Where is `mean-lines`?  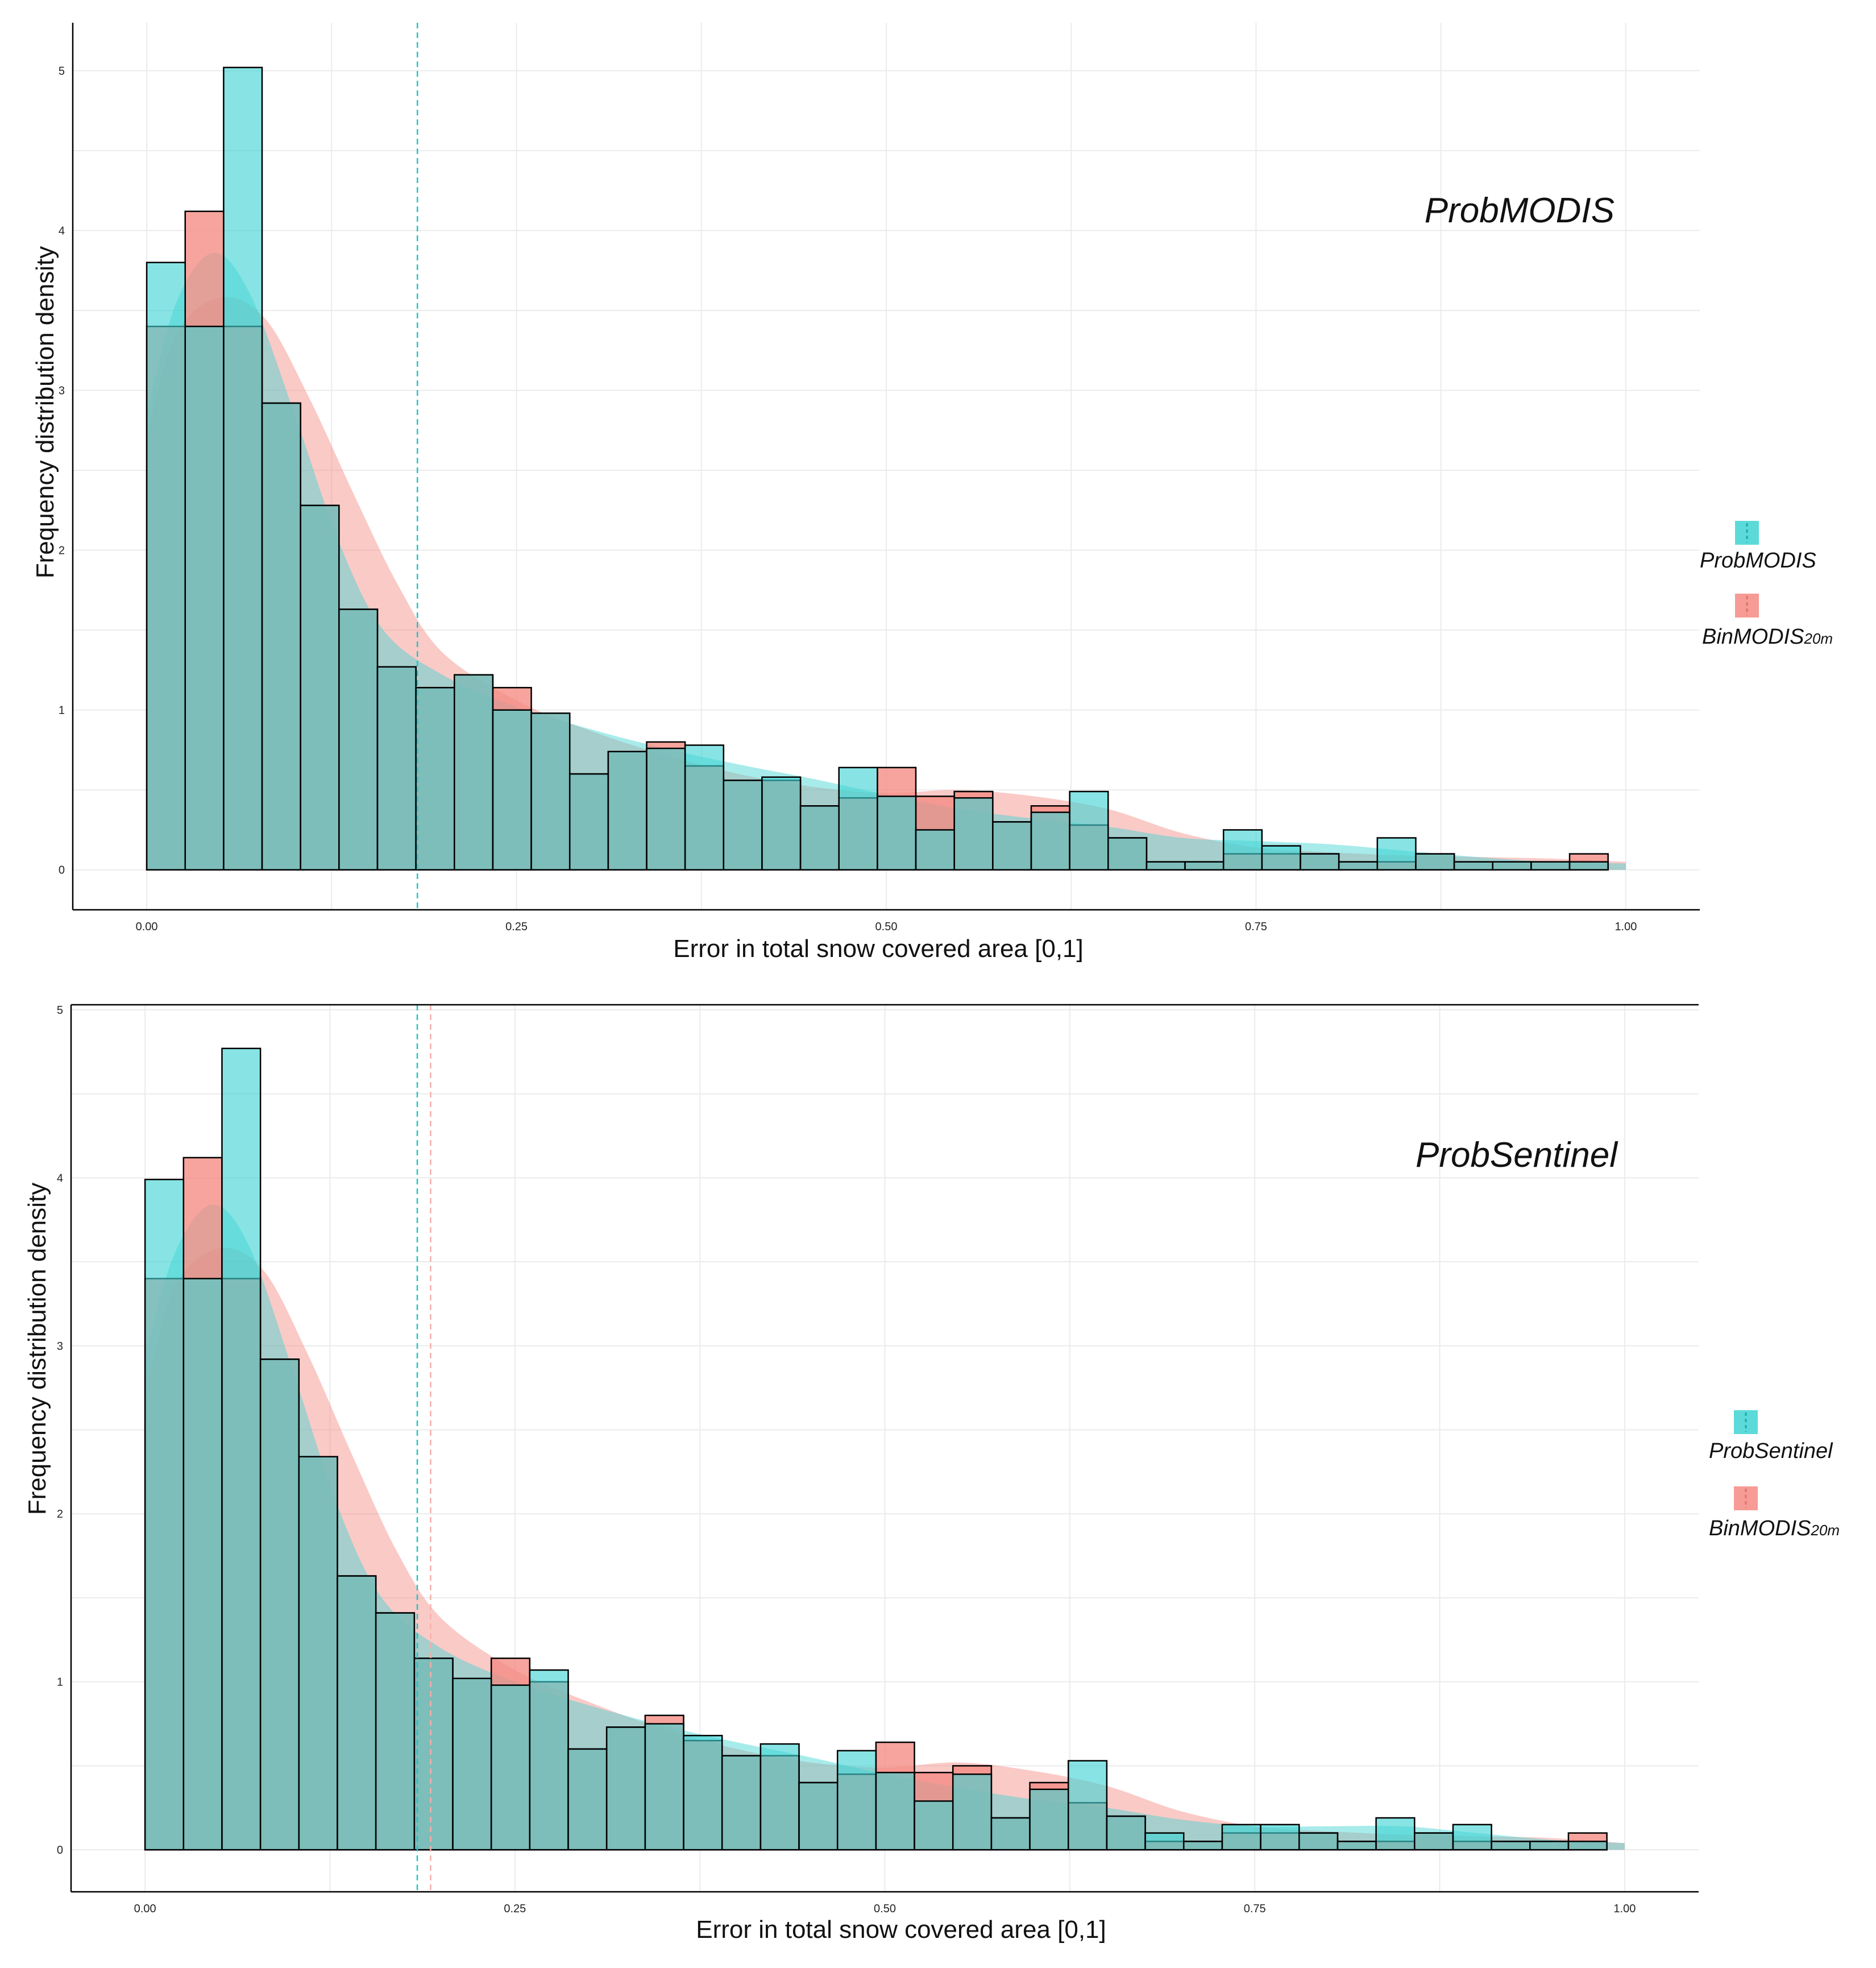 mean-lines is located at coordinates (423, 1449).